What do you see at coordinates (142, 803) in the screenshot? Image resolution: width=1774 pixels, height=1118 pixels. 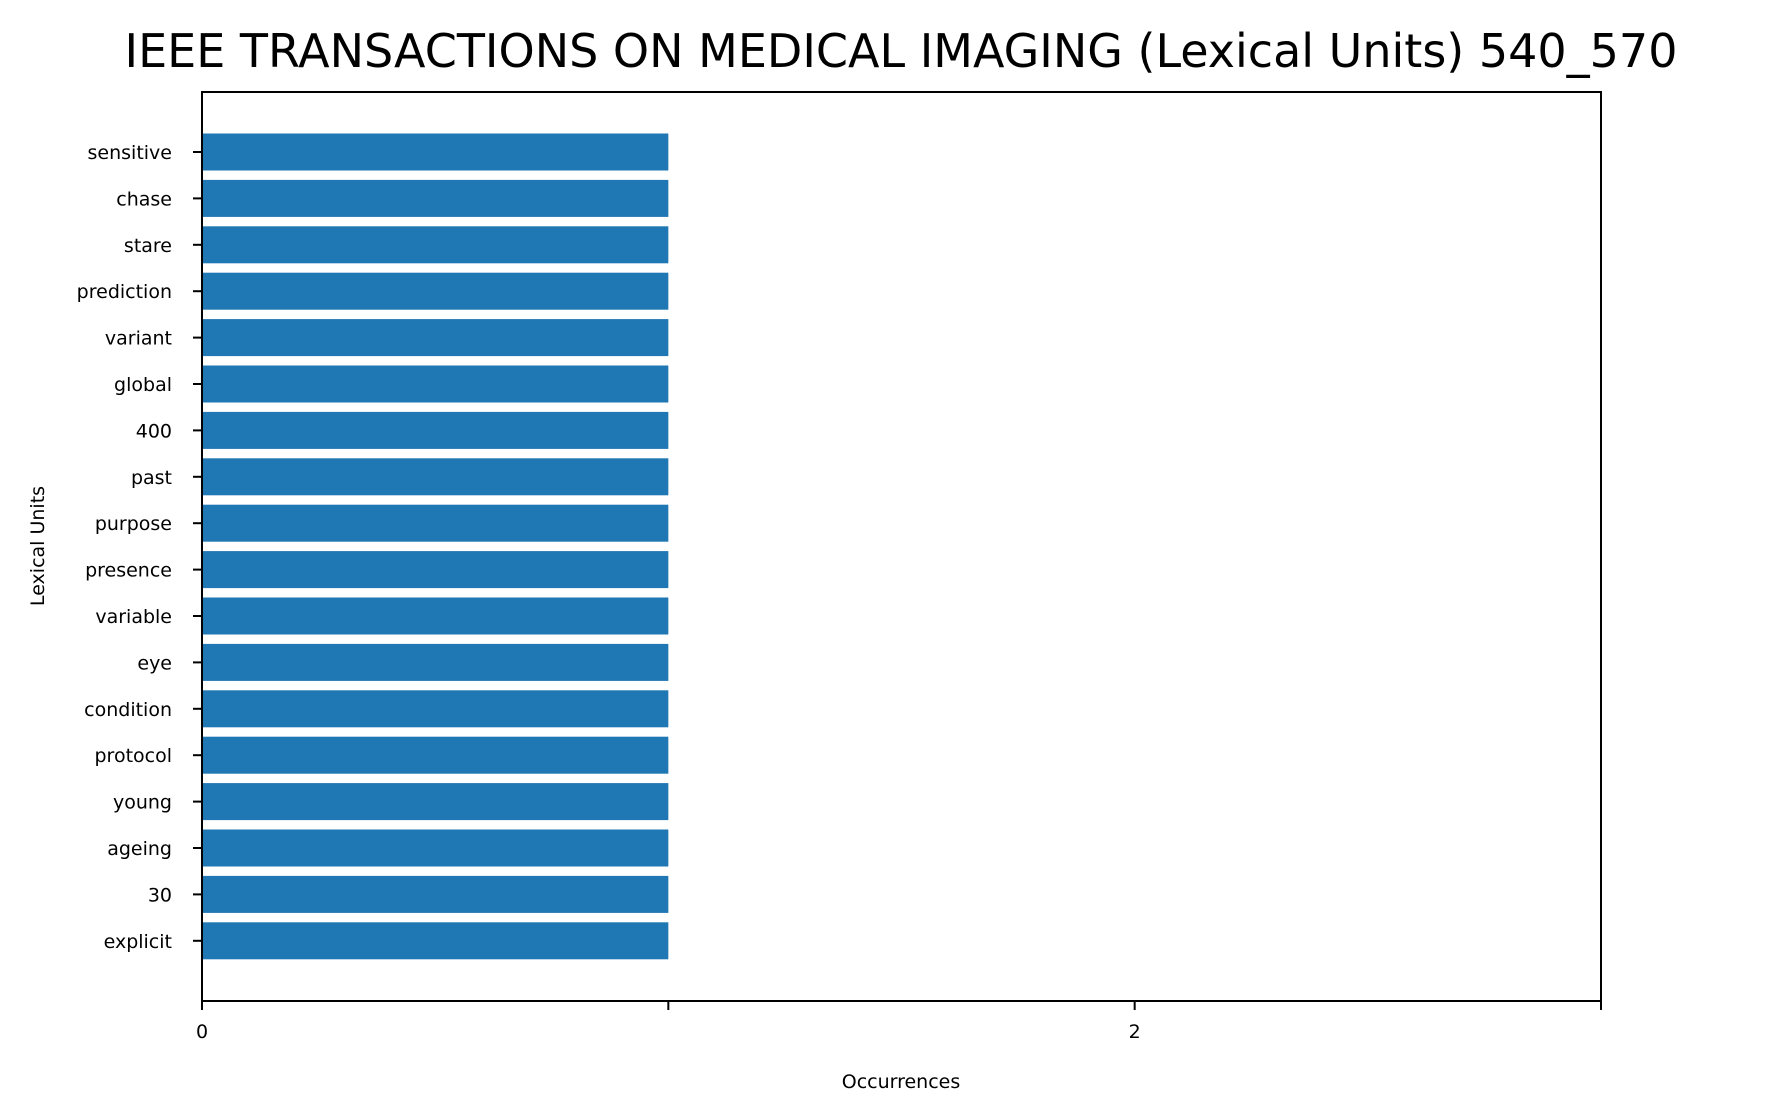 I see `y-tick-label: young` at bounding box center [142, 803].